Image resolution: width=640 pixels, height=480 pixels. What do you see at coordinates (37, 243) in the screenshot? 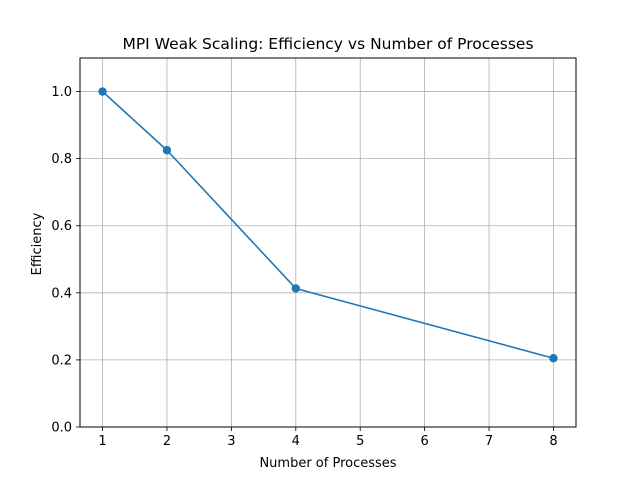
I see `y-axis-label: Efficiency` at bounding box center [37, 243].